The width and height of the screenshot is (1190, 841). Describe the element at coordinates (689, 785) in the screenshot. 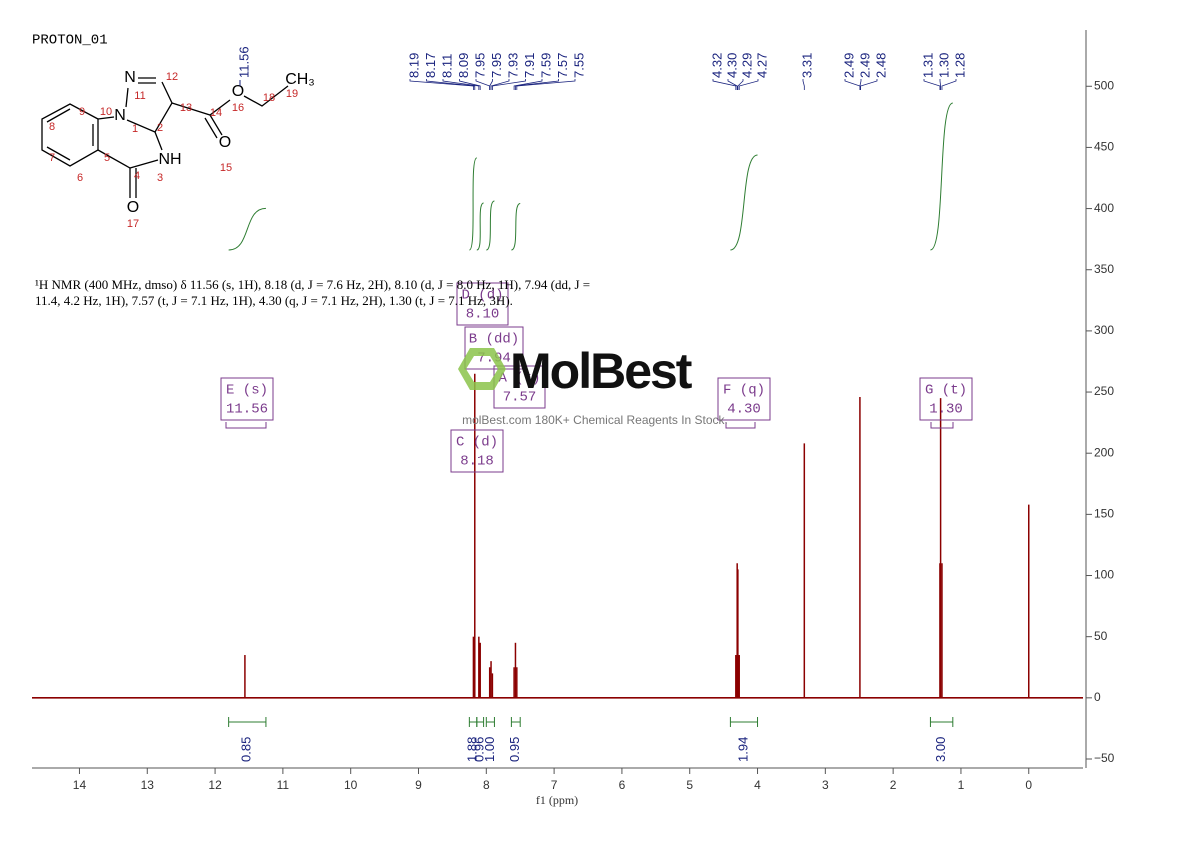

I see `x-tick-label: 5` at that location.